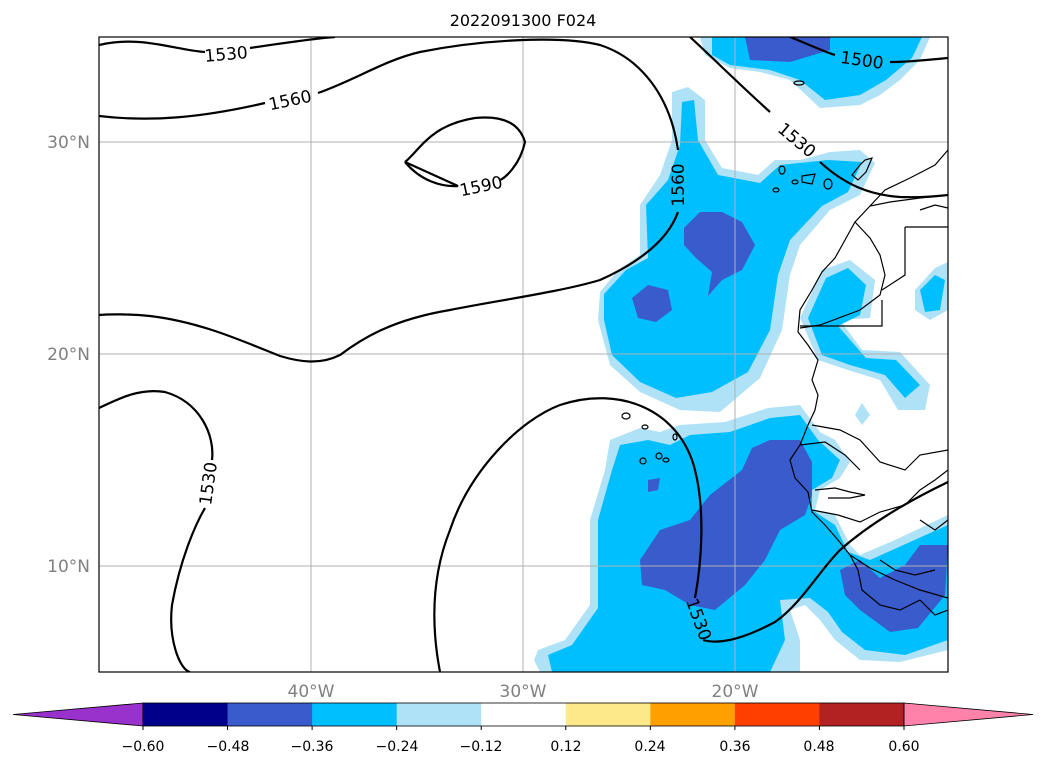 This screenshot has height=765, width=1047. Describe the element at coordinates (787, 49) in the screenshot. I see `shade-top-dark` at that location.